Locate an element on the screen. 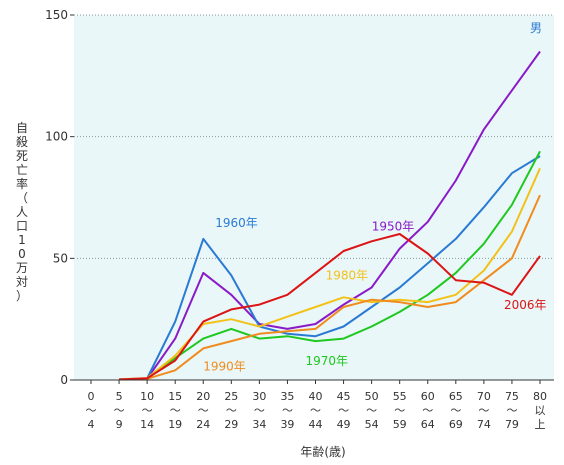 The width and height of the screenshot is (564, 465). y-axis-title-char: （ is located at coordinates (22, 198).